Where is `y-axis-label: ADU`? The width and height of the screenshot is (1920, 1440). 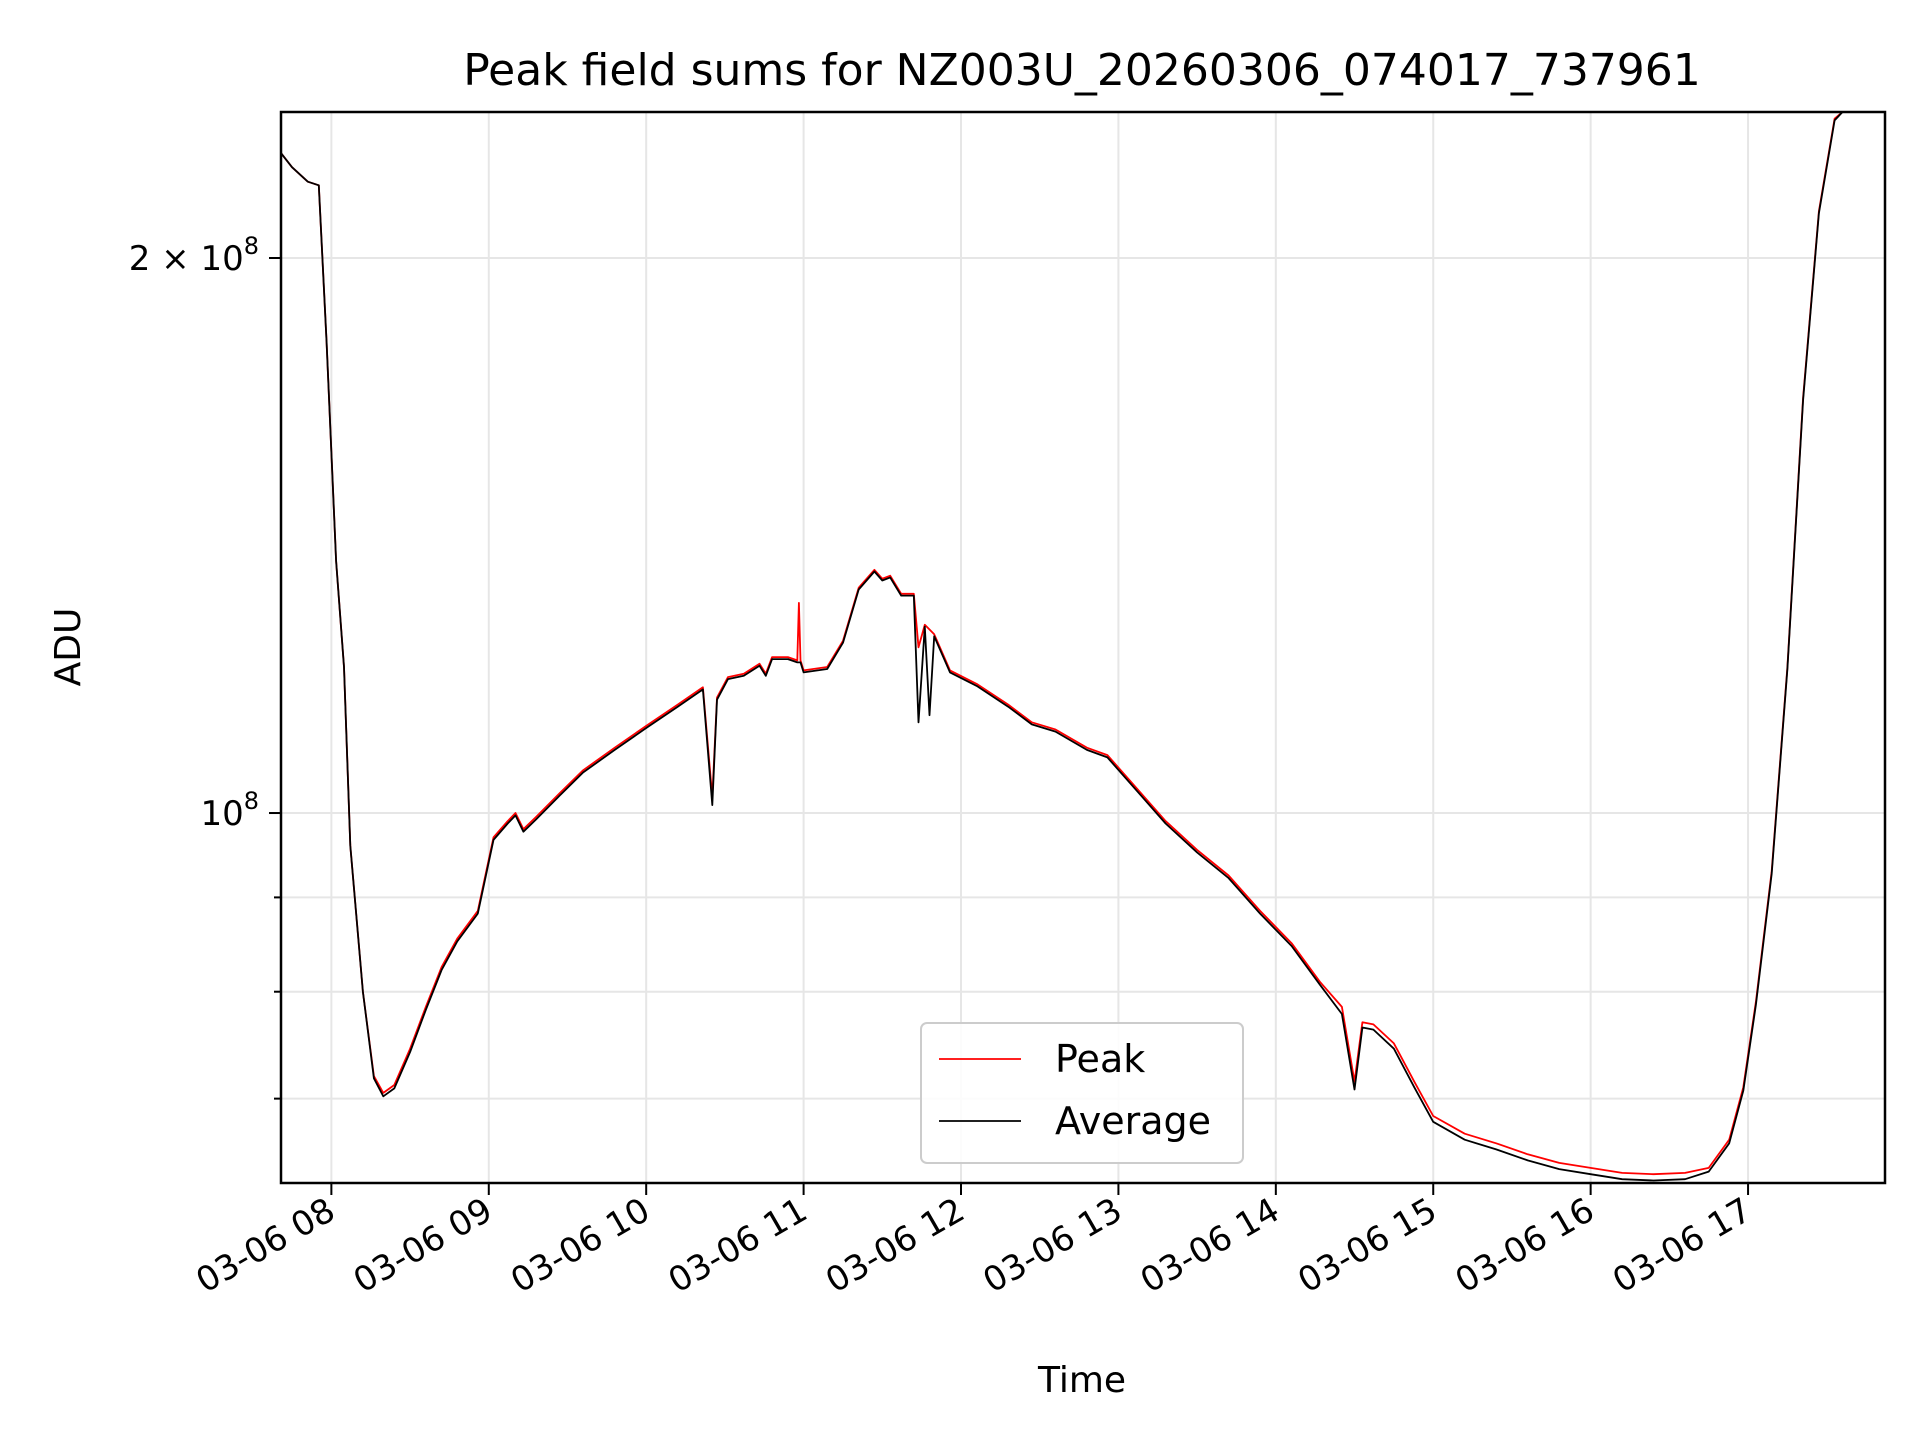 y-axis-label: ADU is located at coordinates (68, 647).